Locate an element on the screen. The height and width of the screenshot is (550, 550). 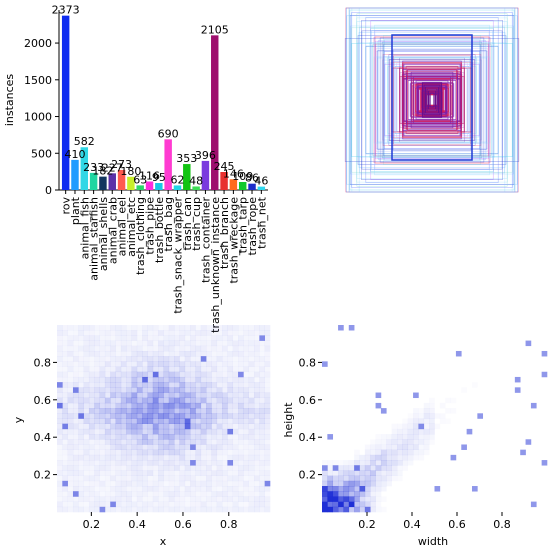
bar-value-label: 2373 is located at coordinates (66, 10).